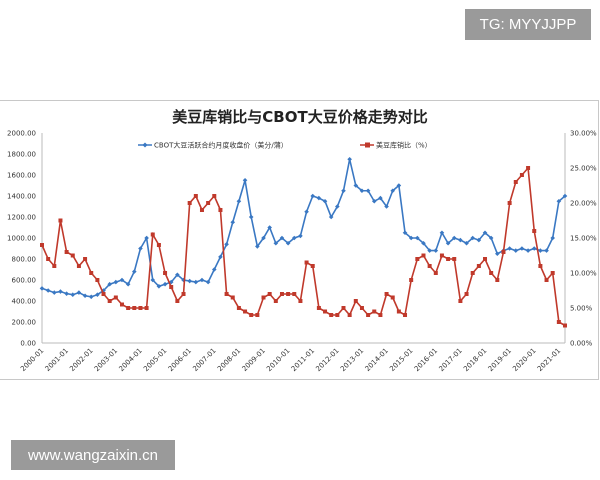 This screenshot has width=600, height=480. I want to click on y-left-tick-label: 400.00, so click(24, 302).